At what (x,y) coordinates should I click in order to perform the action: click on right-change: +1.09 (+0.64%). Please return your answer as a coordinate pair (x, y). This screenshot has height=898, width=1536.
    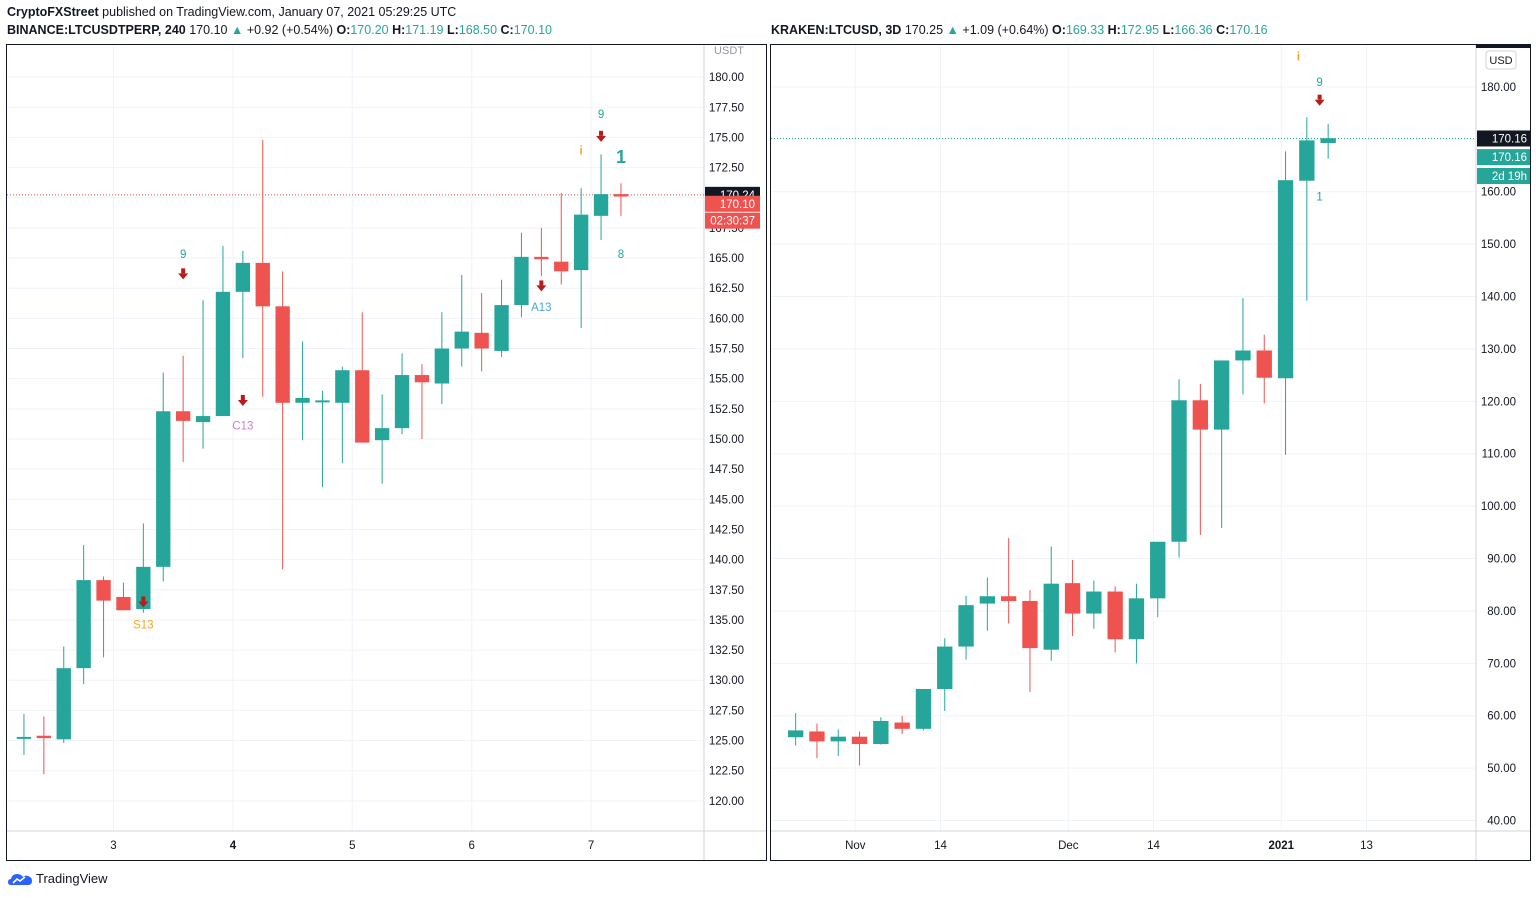
    Looking at the image, I should click on (1005, 30).